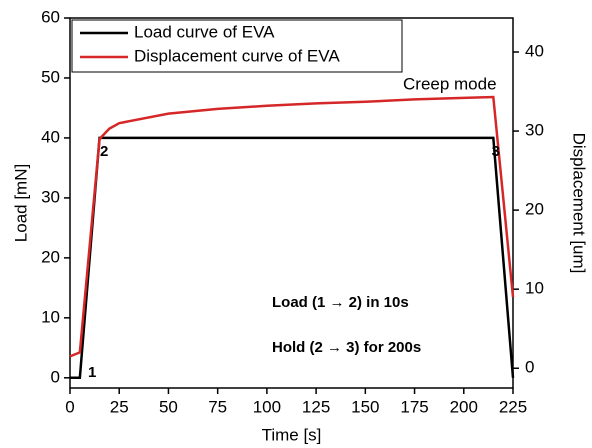 Image resolution: width=592 pixels, height=448 pixels. Describe the element at coordinates (50, 316) in the screenshot. I see `y-tick-label: 10` at that location.